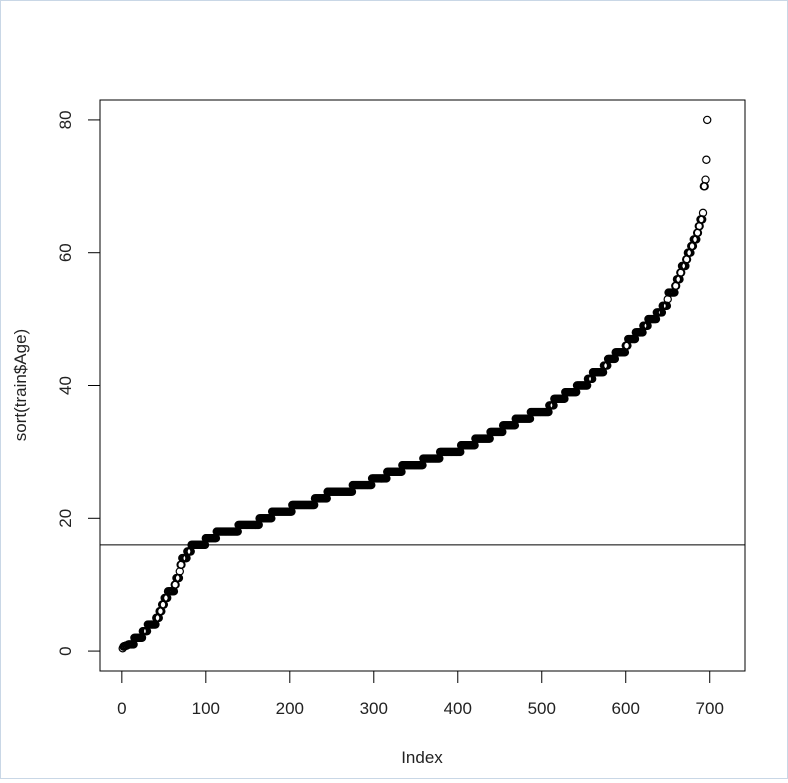  Describe the element at coordinates (420, 694) in the screenshot. I see `x-axis: 0 100 200 300 400 500 600 700` at that location.